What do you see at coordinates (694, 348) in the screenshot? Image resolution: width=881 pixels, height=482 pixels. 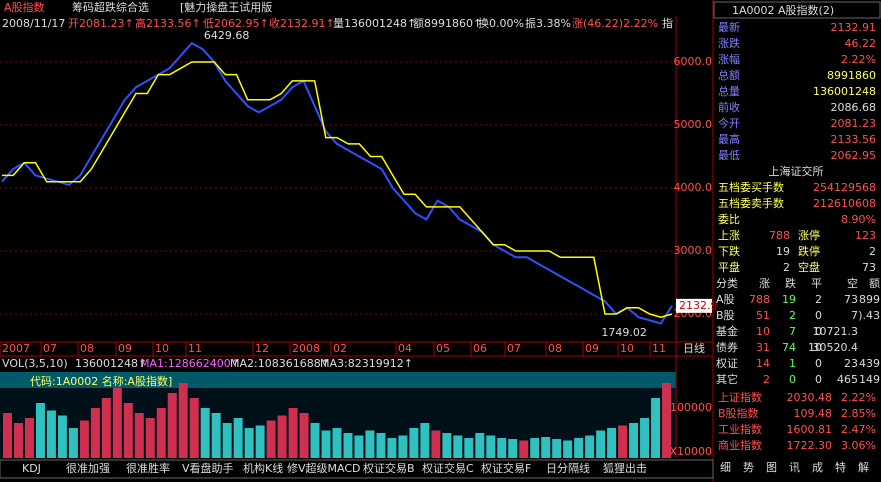 I see `period-label: 日线` at bounding box center [694, 348].